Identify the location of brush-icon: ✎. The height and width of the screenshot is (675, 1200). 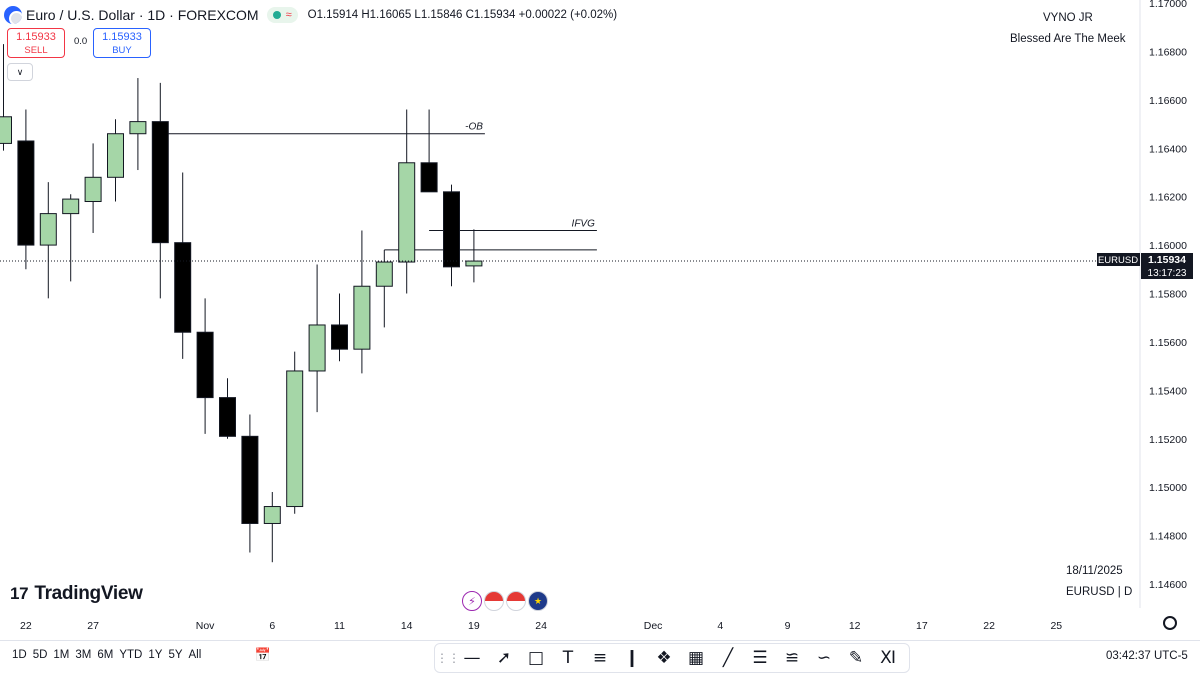
(856, 658).